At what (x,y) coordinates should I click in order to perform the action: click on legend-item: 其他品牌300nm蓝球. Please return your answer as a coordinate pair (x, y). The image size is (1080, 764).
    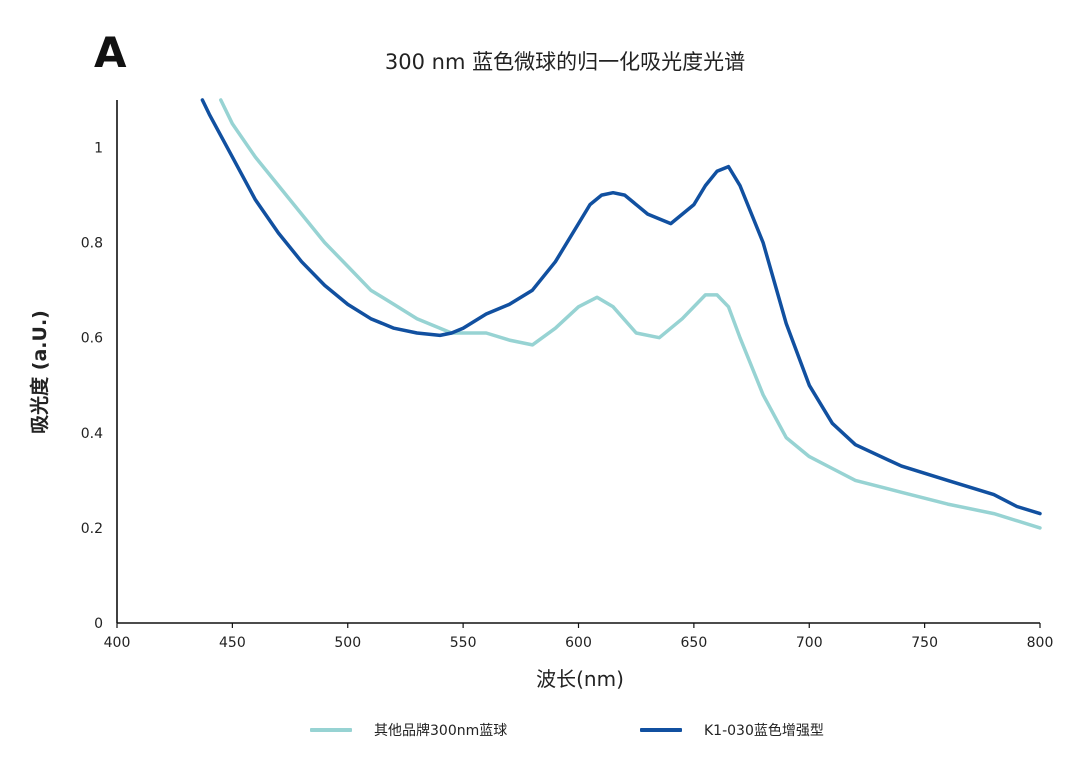
    Looking at the image, I should click on (408, 730).